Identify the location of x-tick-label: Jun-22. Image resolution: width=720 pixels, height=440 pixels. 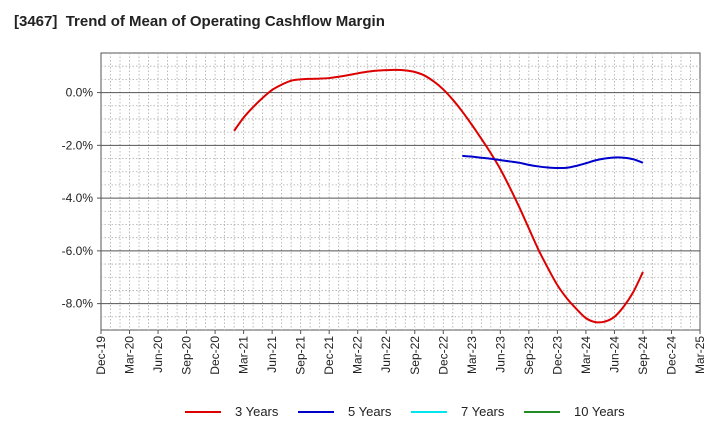
(386, 354).